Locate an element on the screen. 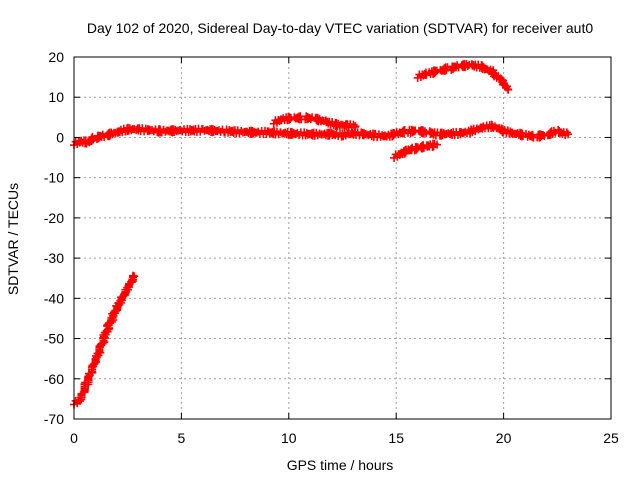 This screenshot has width=640, height=480. x-tick-label: 0 is located at coordinates (74, 438).